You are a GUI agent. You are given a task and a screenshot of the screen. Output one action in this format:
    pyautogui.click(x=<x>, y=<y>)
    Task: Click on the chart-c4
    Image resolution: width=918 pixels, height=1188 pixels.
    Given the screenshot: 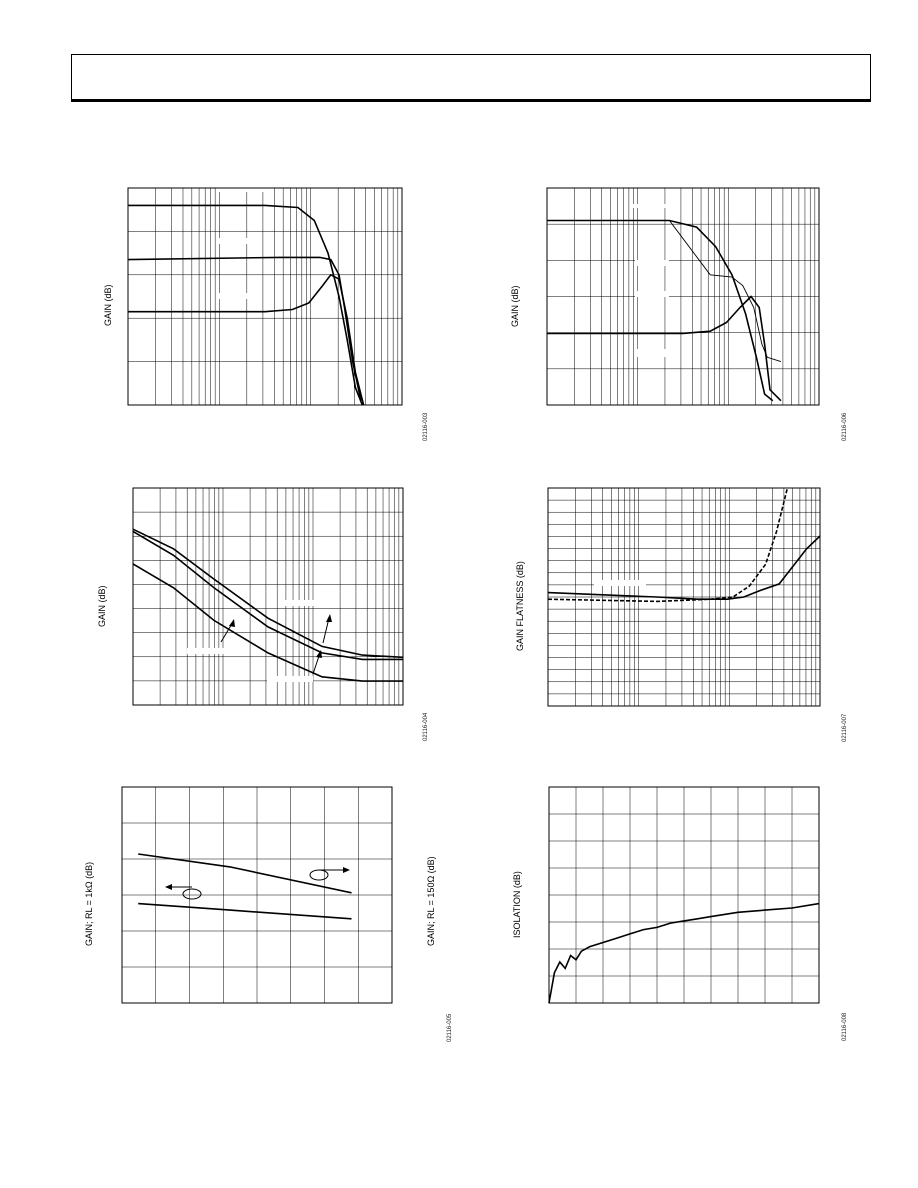 What is the action you would take?
    pyautogui.click(x=684, y=597)
    